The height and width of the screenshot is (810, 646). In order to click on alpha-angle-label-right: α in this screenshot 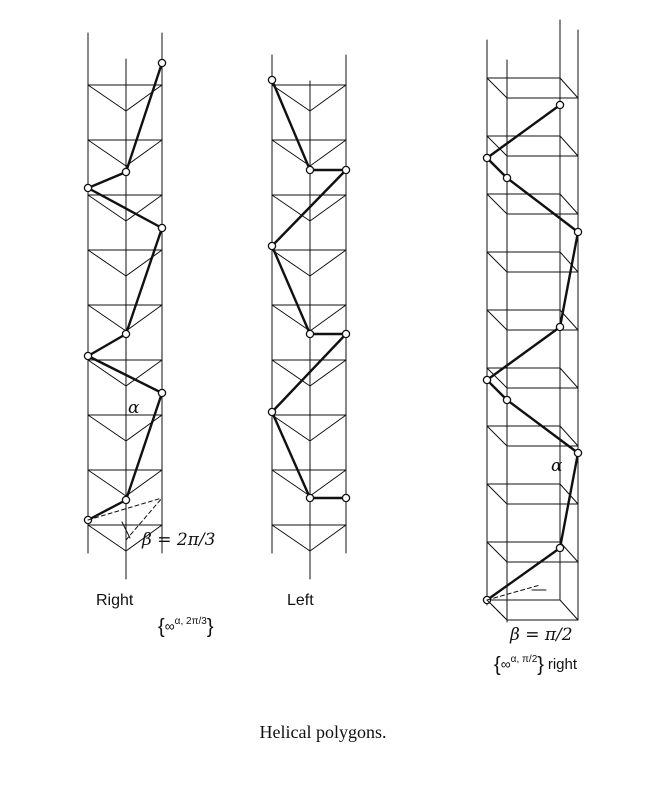, I will do `click(557, 466)`.